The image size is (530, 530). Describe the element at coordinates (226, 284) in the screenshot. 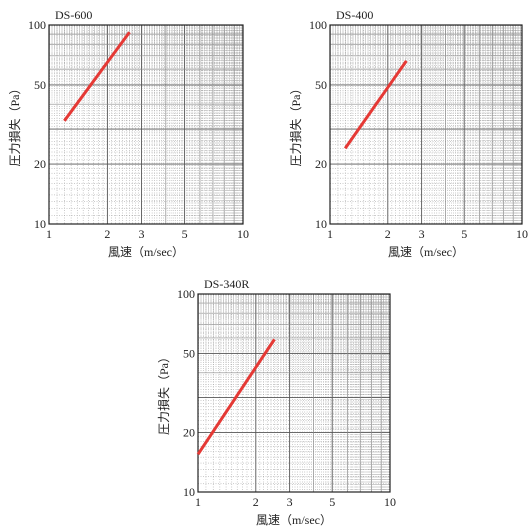

I see `chart-title: DS-340R` at that location.